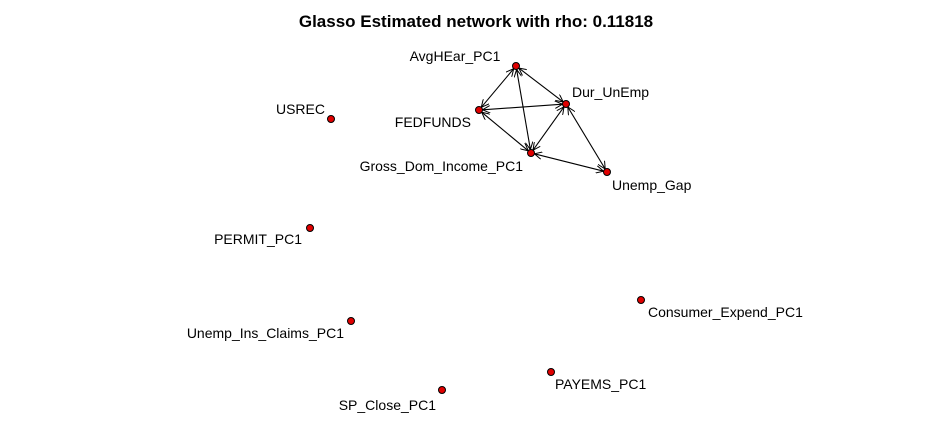  What do you see at coordinates (548, 128) in the screenshot?
I see `edge-Dur_UnEmp-Gross_Dom_Income_PC1` at bounding box center [548, 128].